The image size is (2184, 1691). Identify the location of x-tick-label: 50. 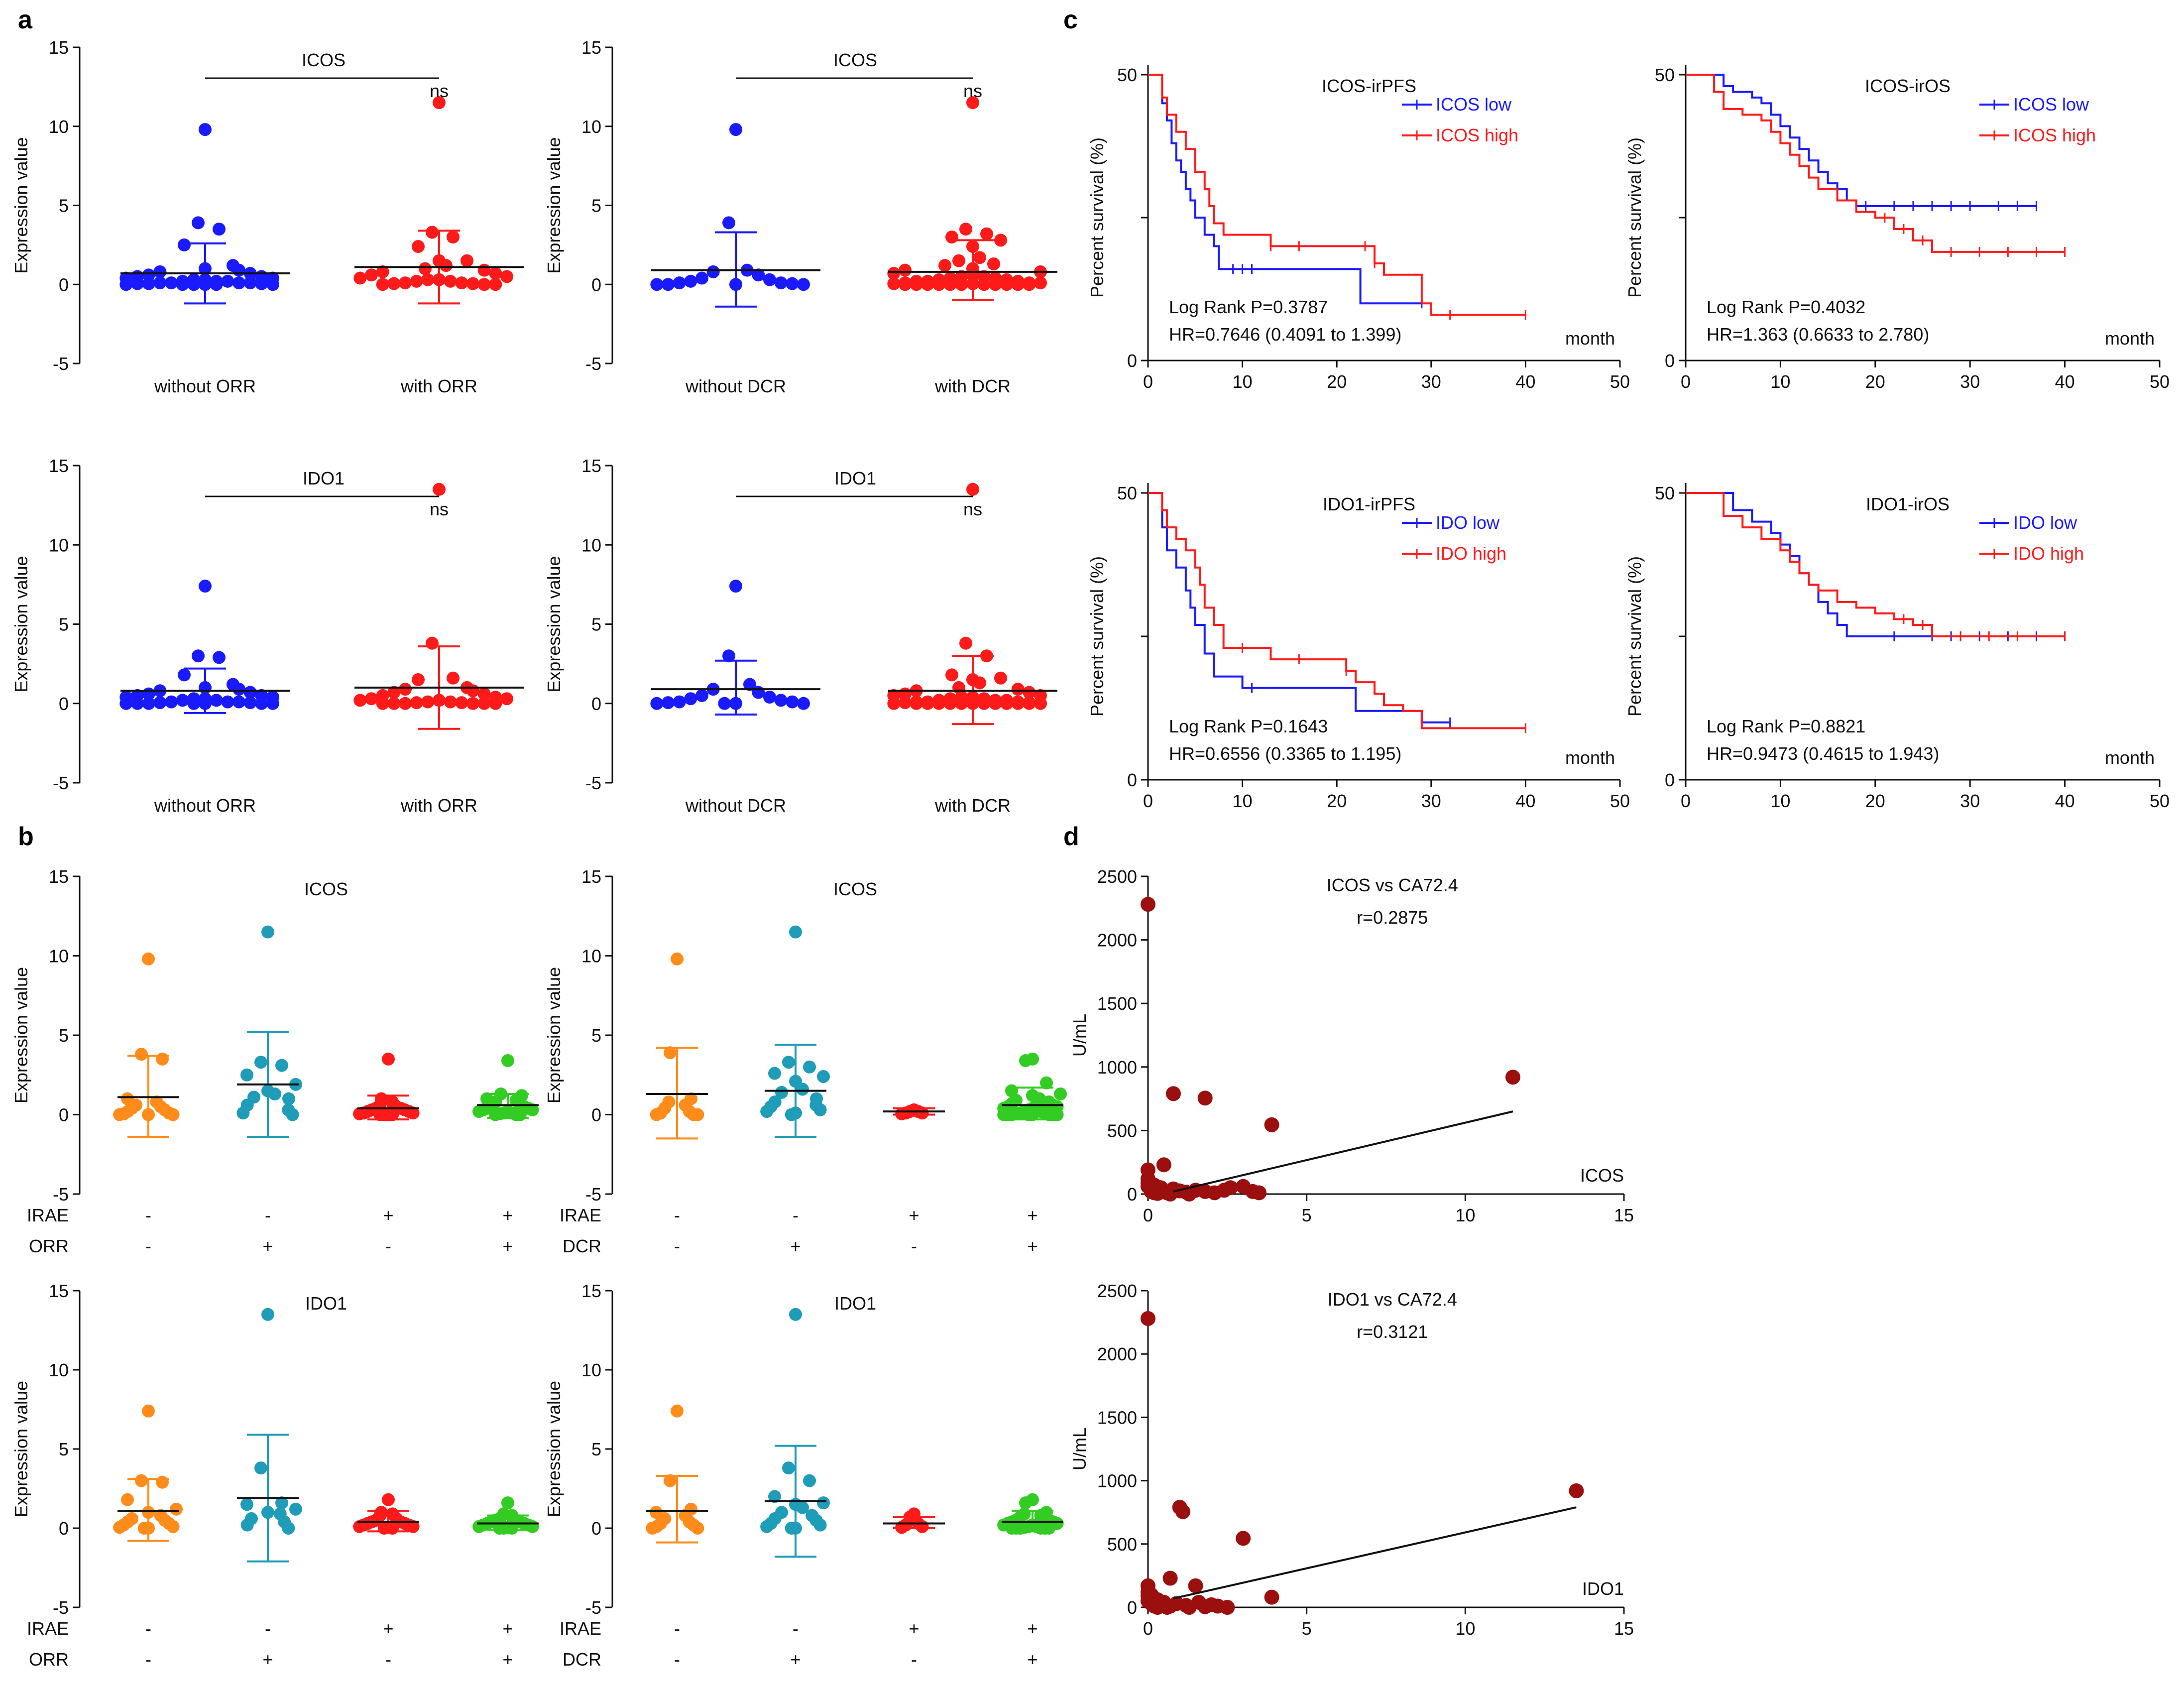
(1620, 381).